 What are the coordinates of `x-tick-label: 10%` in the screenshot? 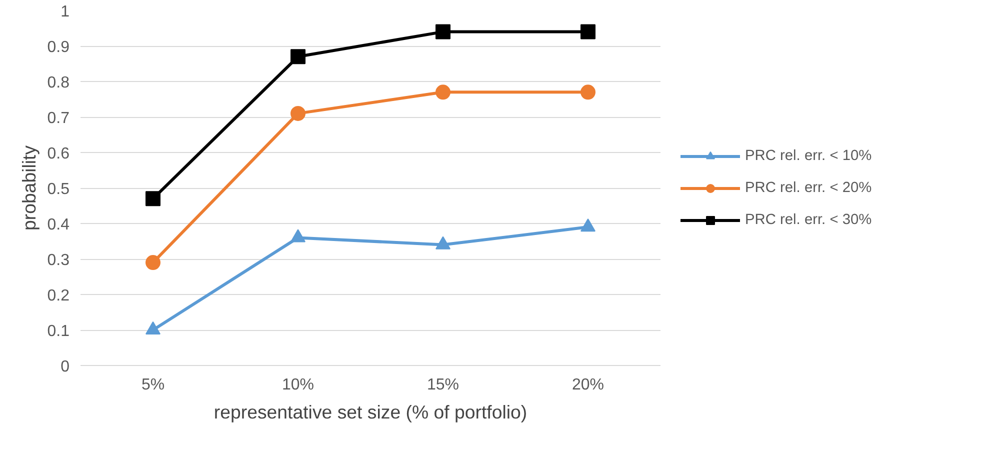 It's located at (298, 385).